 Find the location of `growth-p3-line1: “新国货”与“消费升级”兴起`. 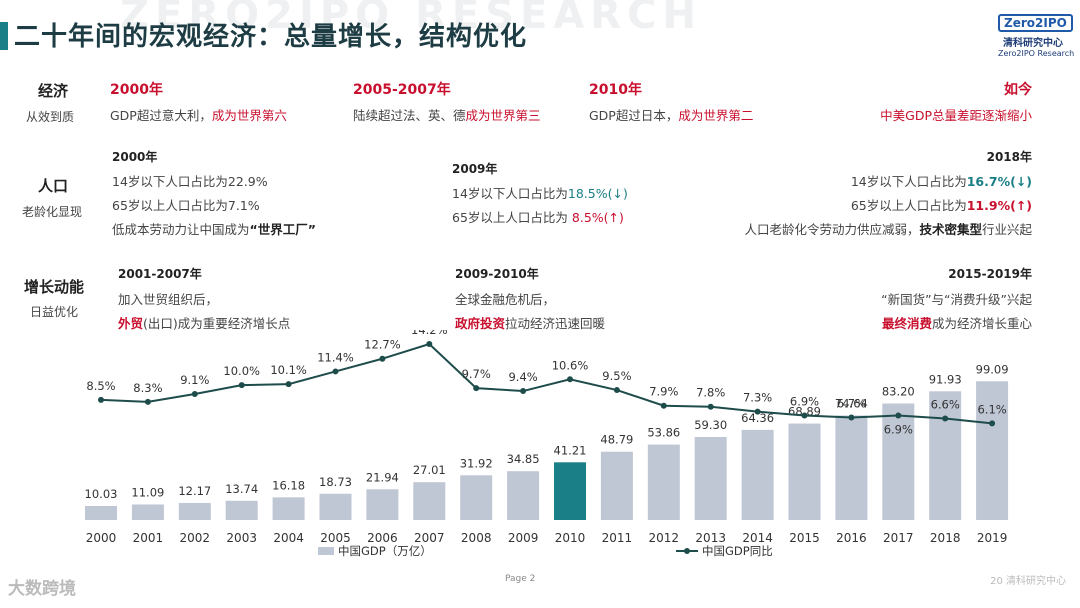

growth-p3-line1: “新国货”与“消费升级”兴起 is located at coordinates (956, 299).